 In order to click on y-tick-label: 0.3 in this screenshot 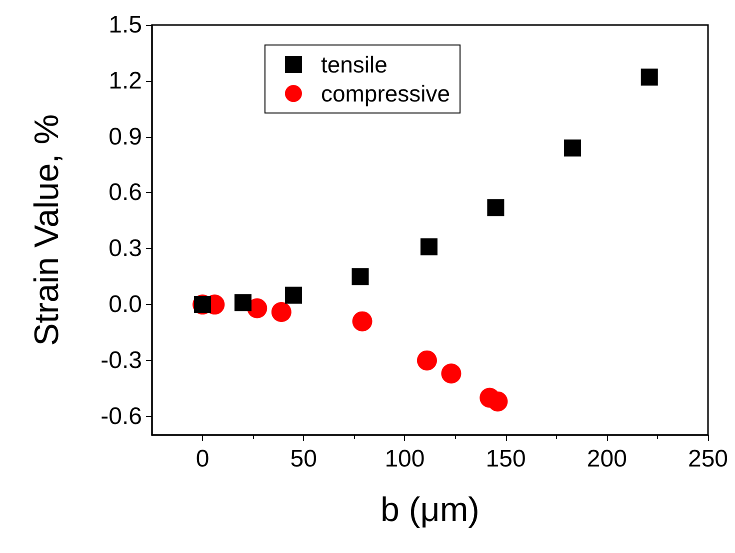, I will do `click(125, 248)`.